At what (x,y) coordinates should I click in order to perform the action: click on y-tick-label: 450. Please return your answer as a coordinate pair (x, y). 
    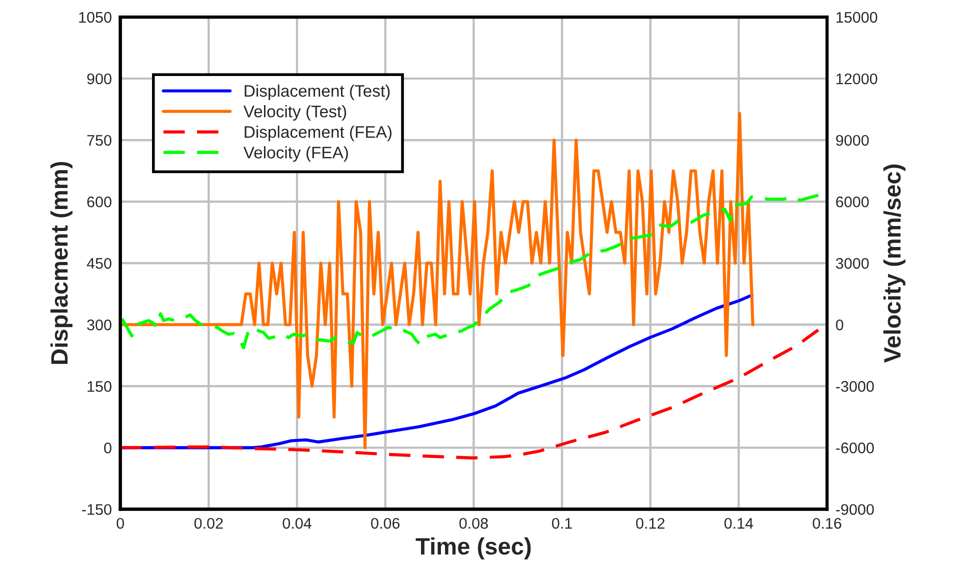
    Looking at the image, I should click on (99, 263).